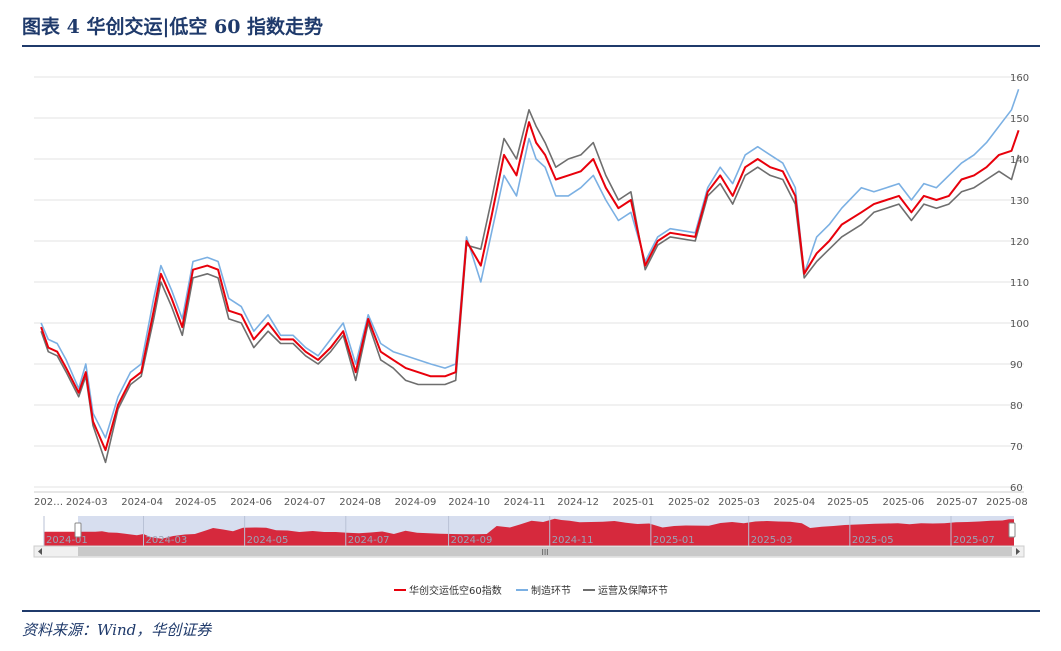  I want to click on slider-tick-label: 2025-07, so click(974, 540).